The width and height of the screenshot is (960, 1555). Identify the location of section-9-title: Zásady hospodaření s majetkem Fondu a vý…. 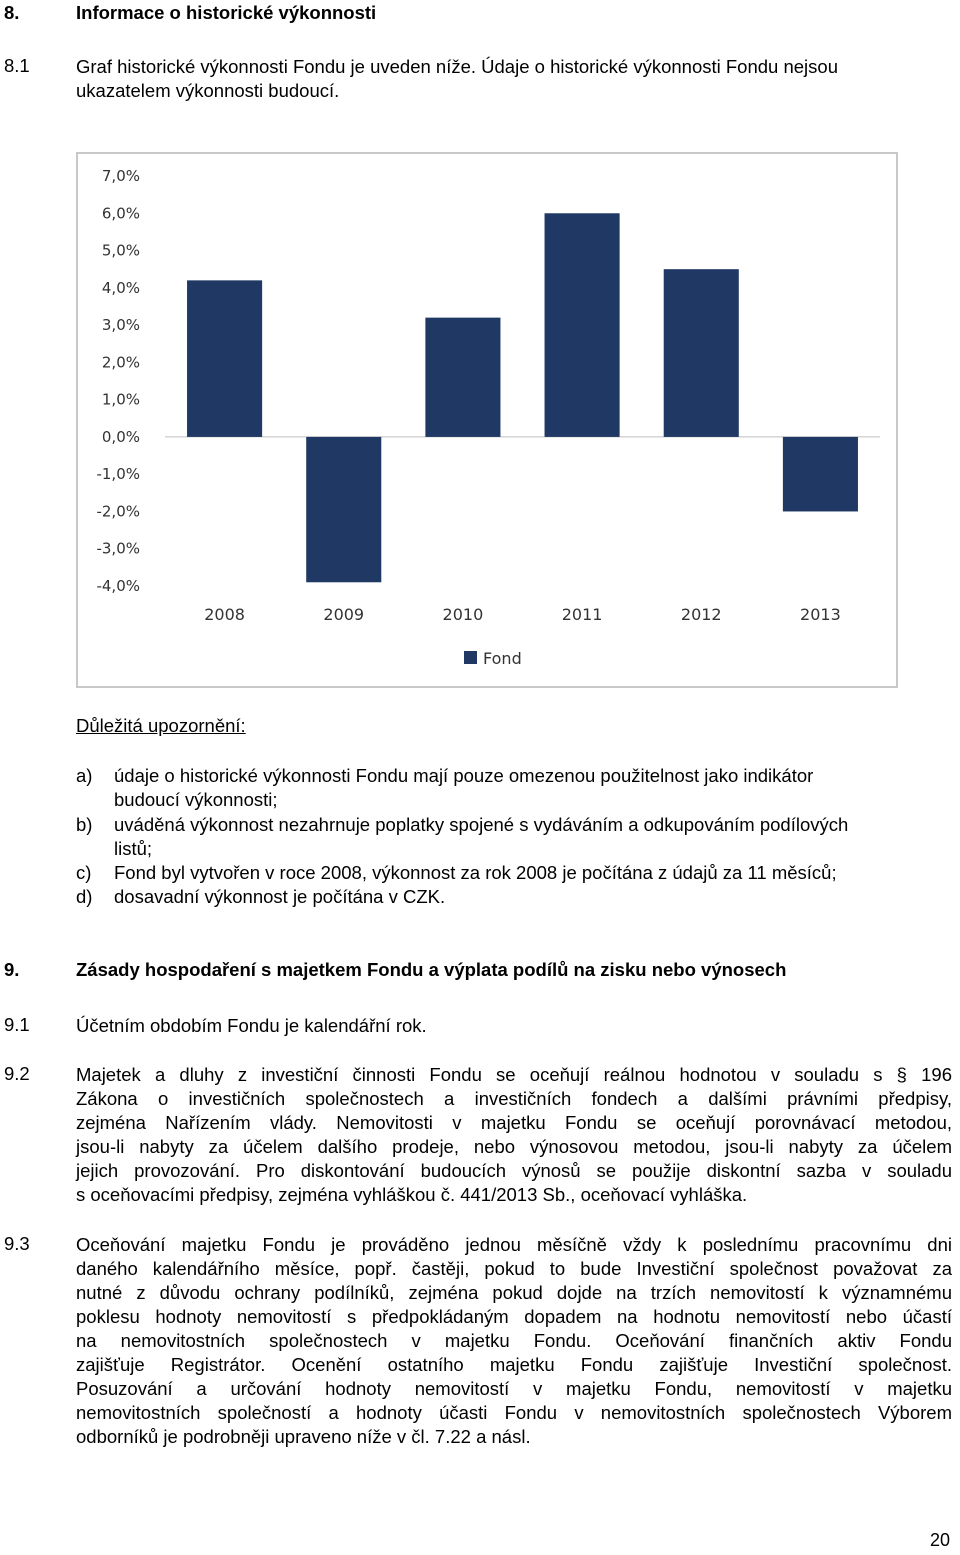
(431, 969).